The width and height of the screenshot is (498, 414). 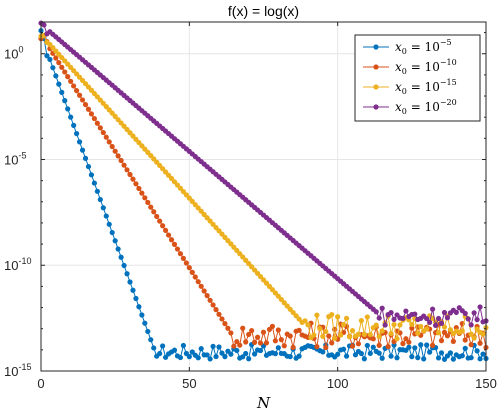 I want to click on x-tick-label: 50, so click(x=189, y=383).